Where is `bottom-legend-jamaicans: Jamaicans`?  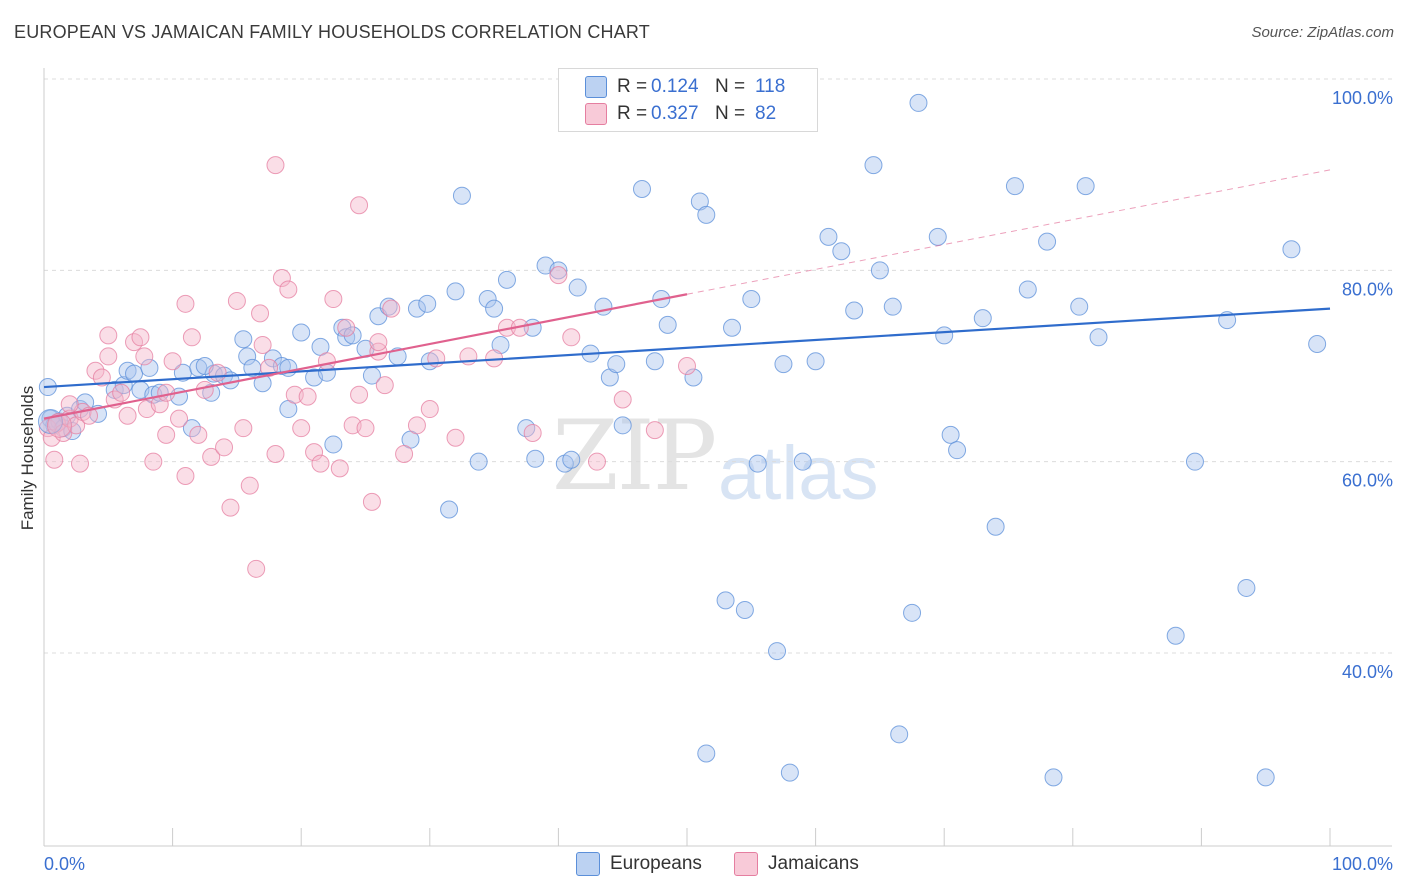
bottom-legend-jamaicans: Jamaicans is located at coordinates (796, 864).